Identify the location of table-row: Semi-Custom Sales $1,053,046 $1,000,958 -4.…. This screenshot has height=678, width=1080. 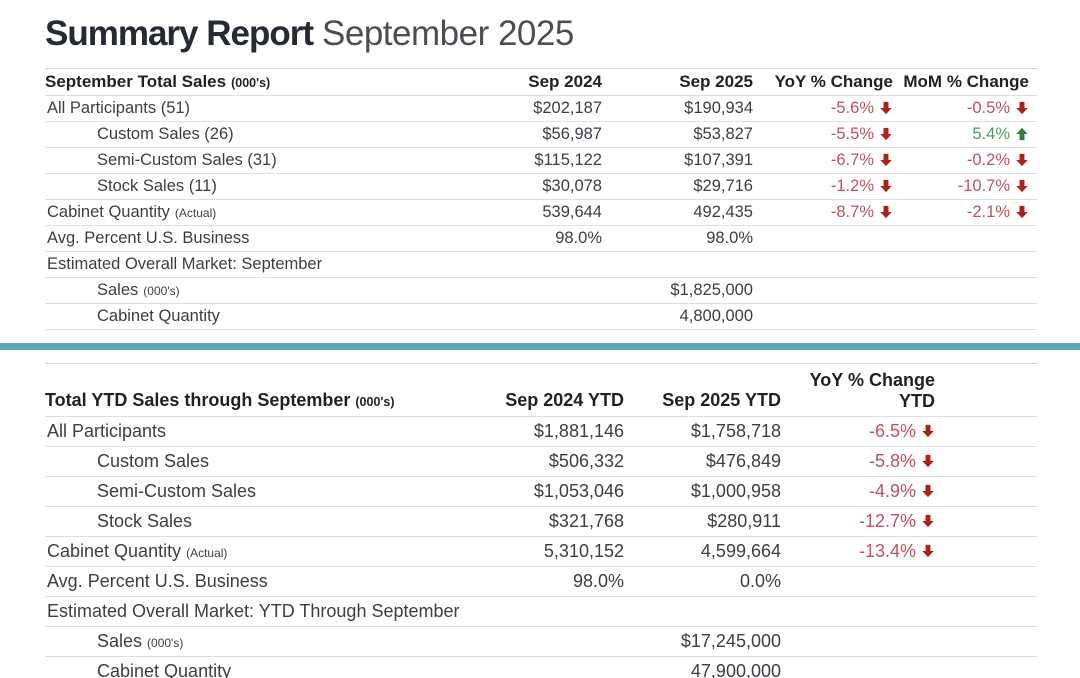
(541, 492).